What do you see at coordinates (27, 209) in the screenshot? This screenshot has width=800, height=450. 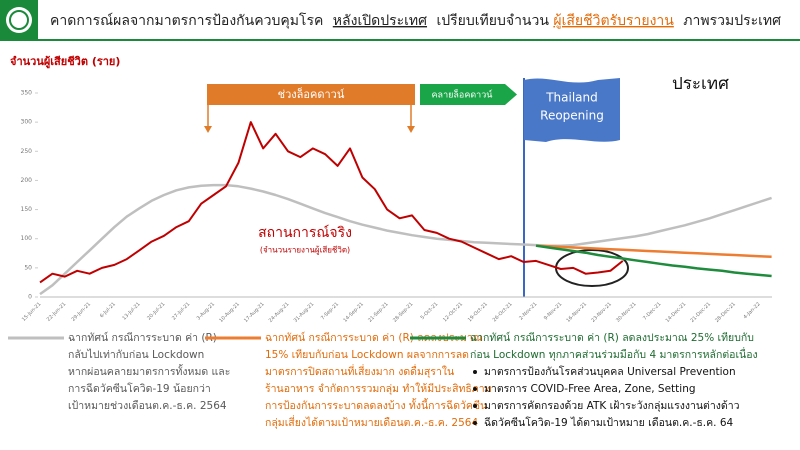 I see `y-tick-label: 150` at bounding box center [27, 209].